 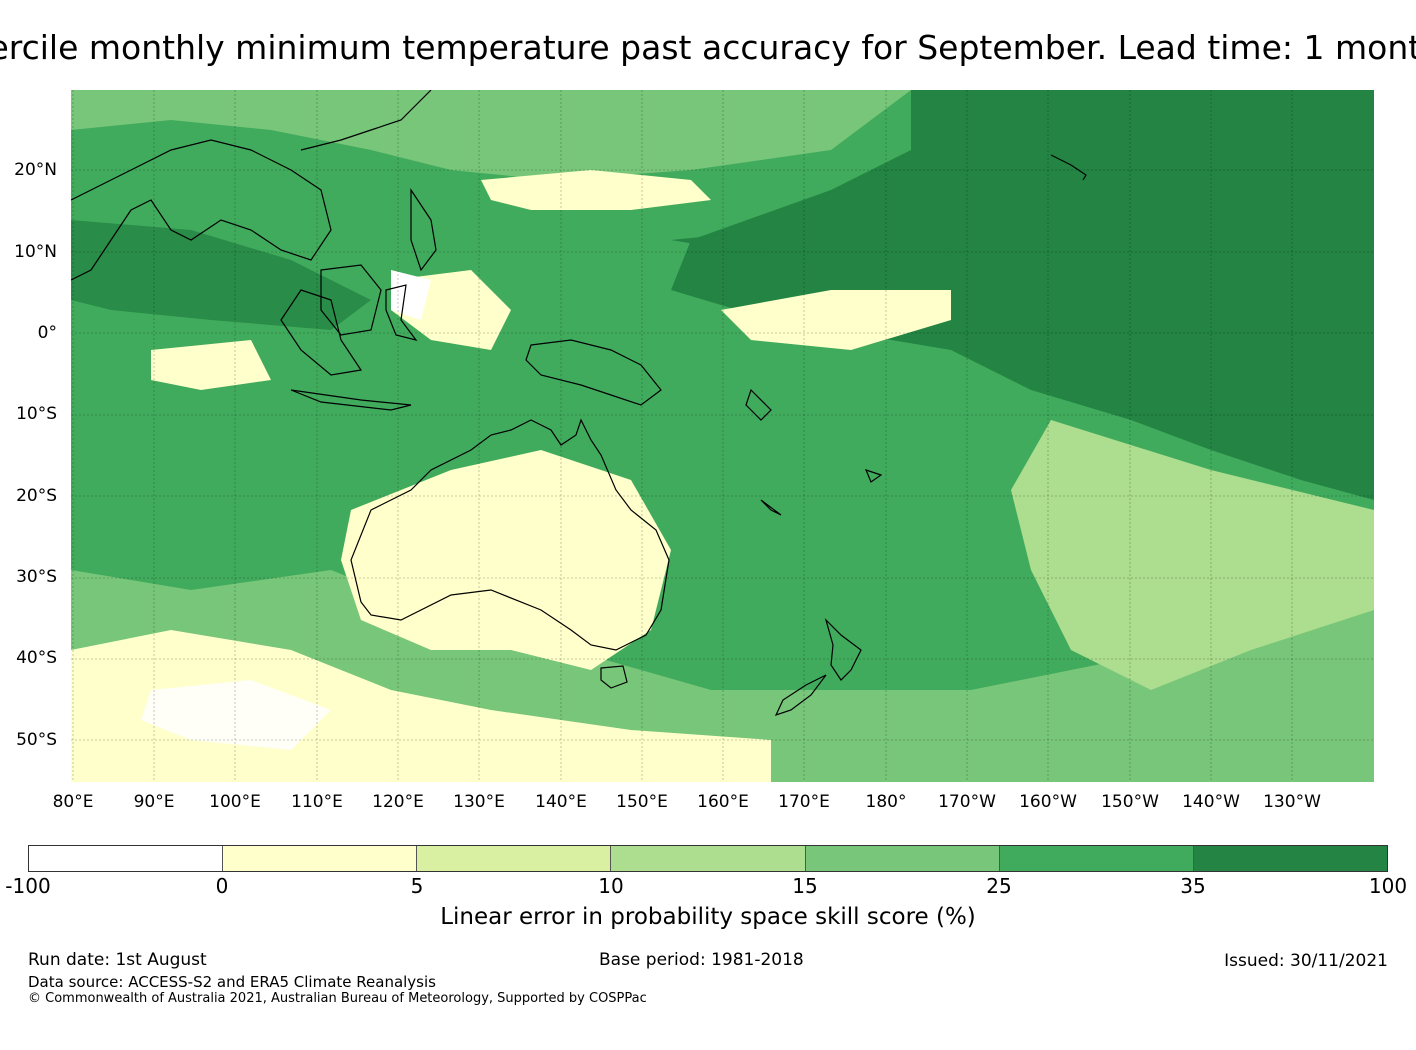 I want to click on lat-label-40s: 40°S, so click(x=36, y=658).